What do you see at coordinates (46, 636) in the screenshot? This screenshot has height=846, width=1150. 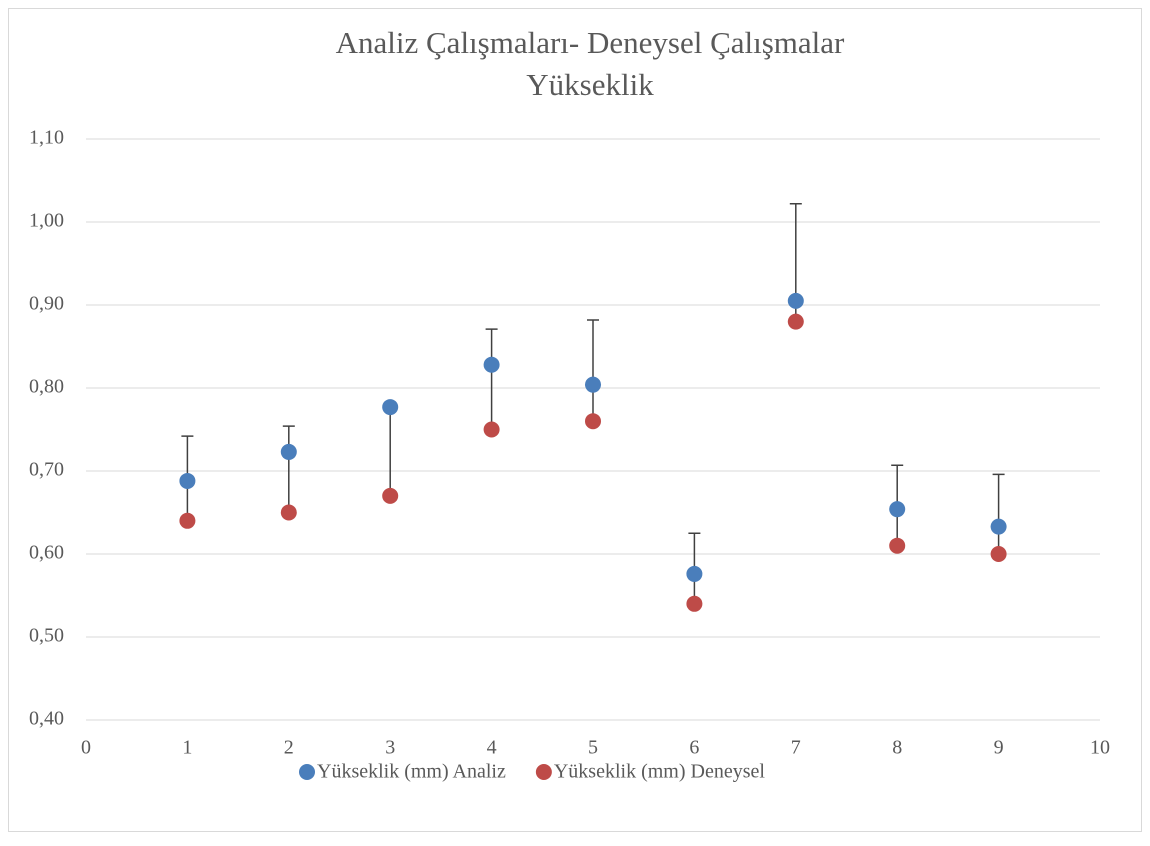 I see `y-tick-label: 0,50` at bounding box center [46, 636].